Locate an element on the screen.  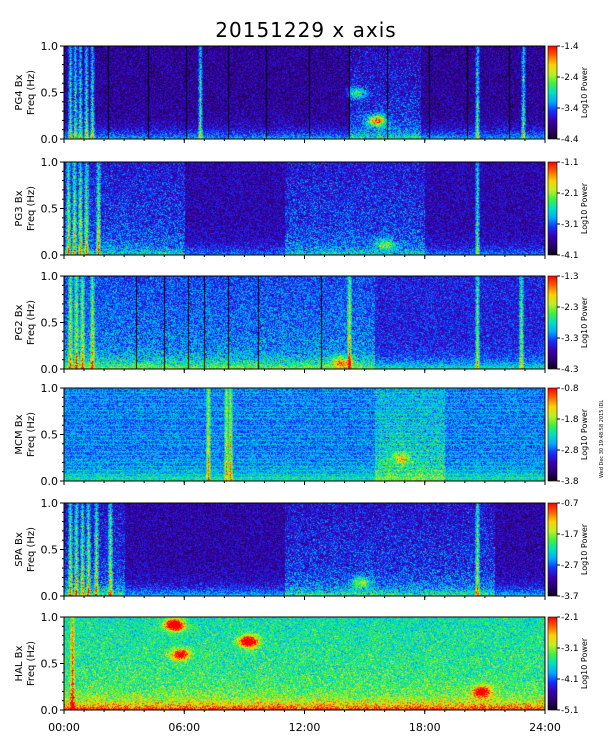
y-label-station: MCM Bx is located at coordinates (19, 434).